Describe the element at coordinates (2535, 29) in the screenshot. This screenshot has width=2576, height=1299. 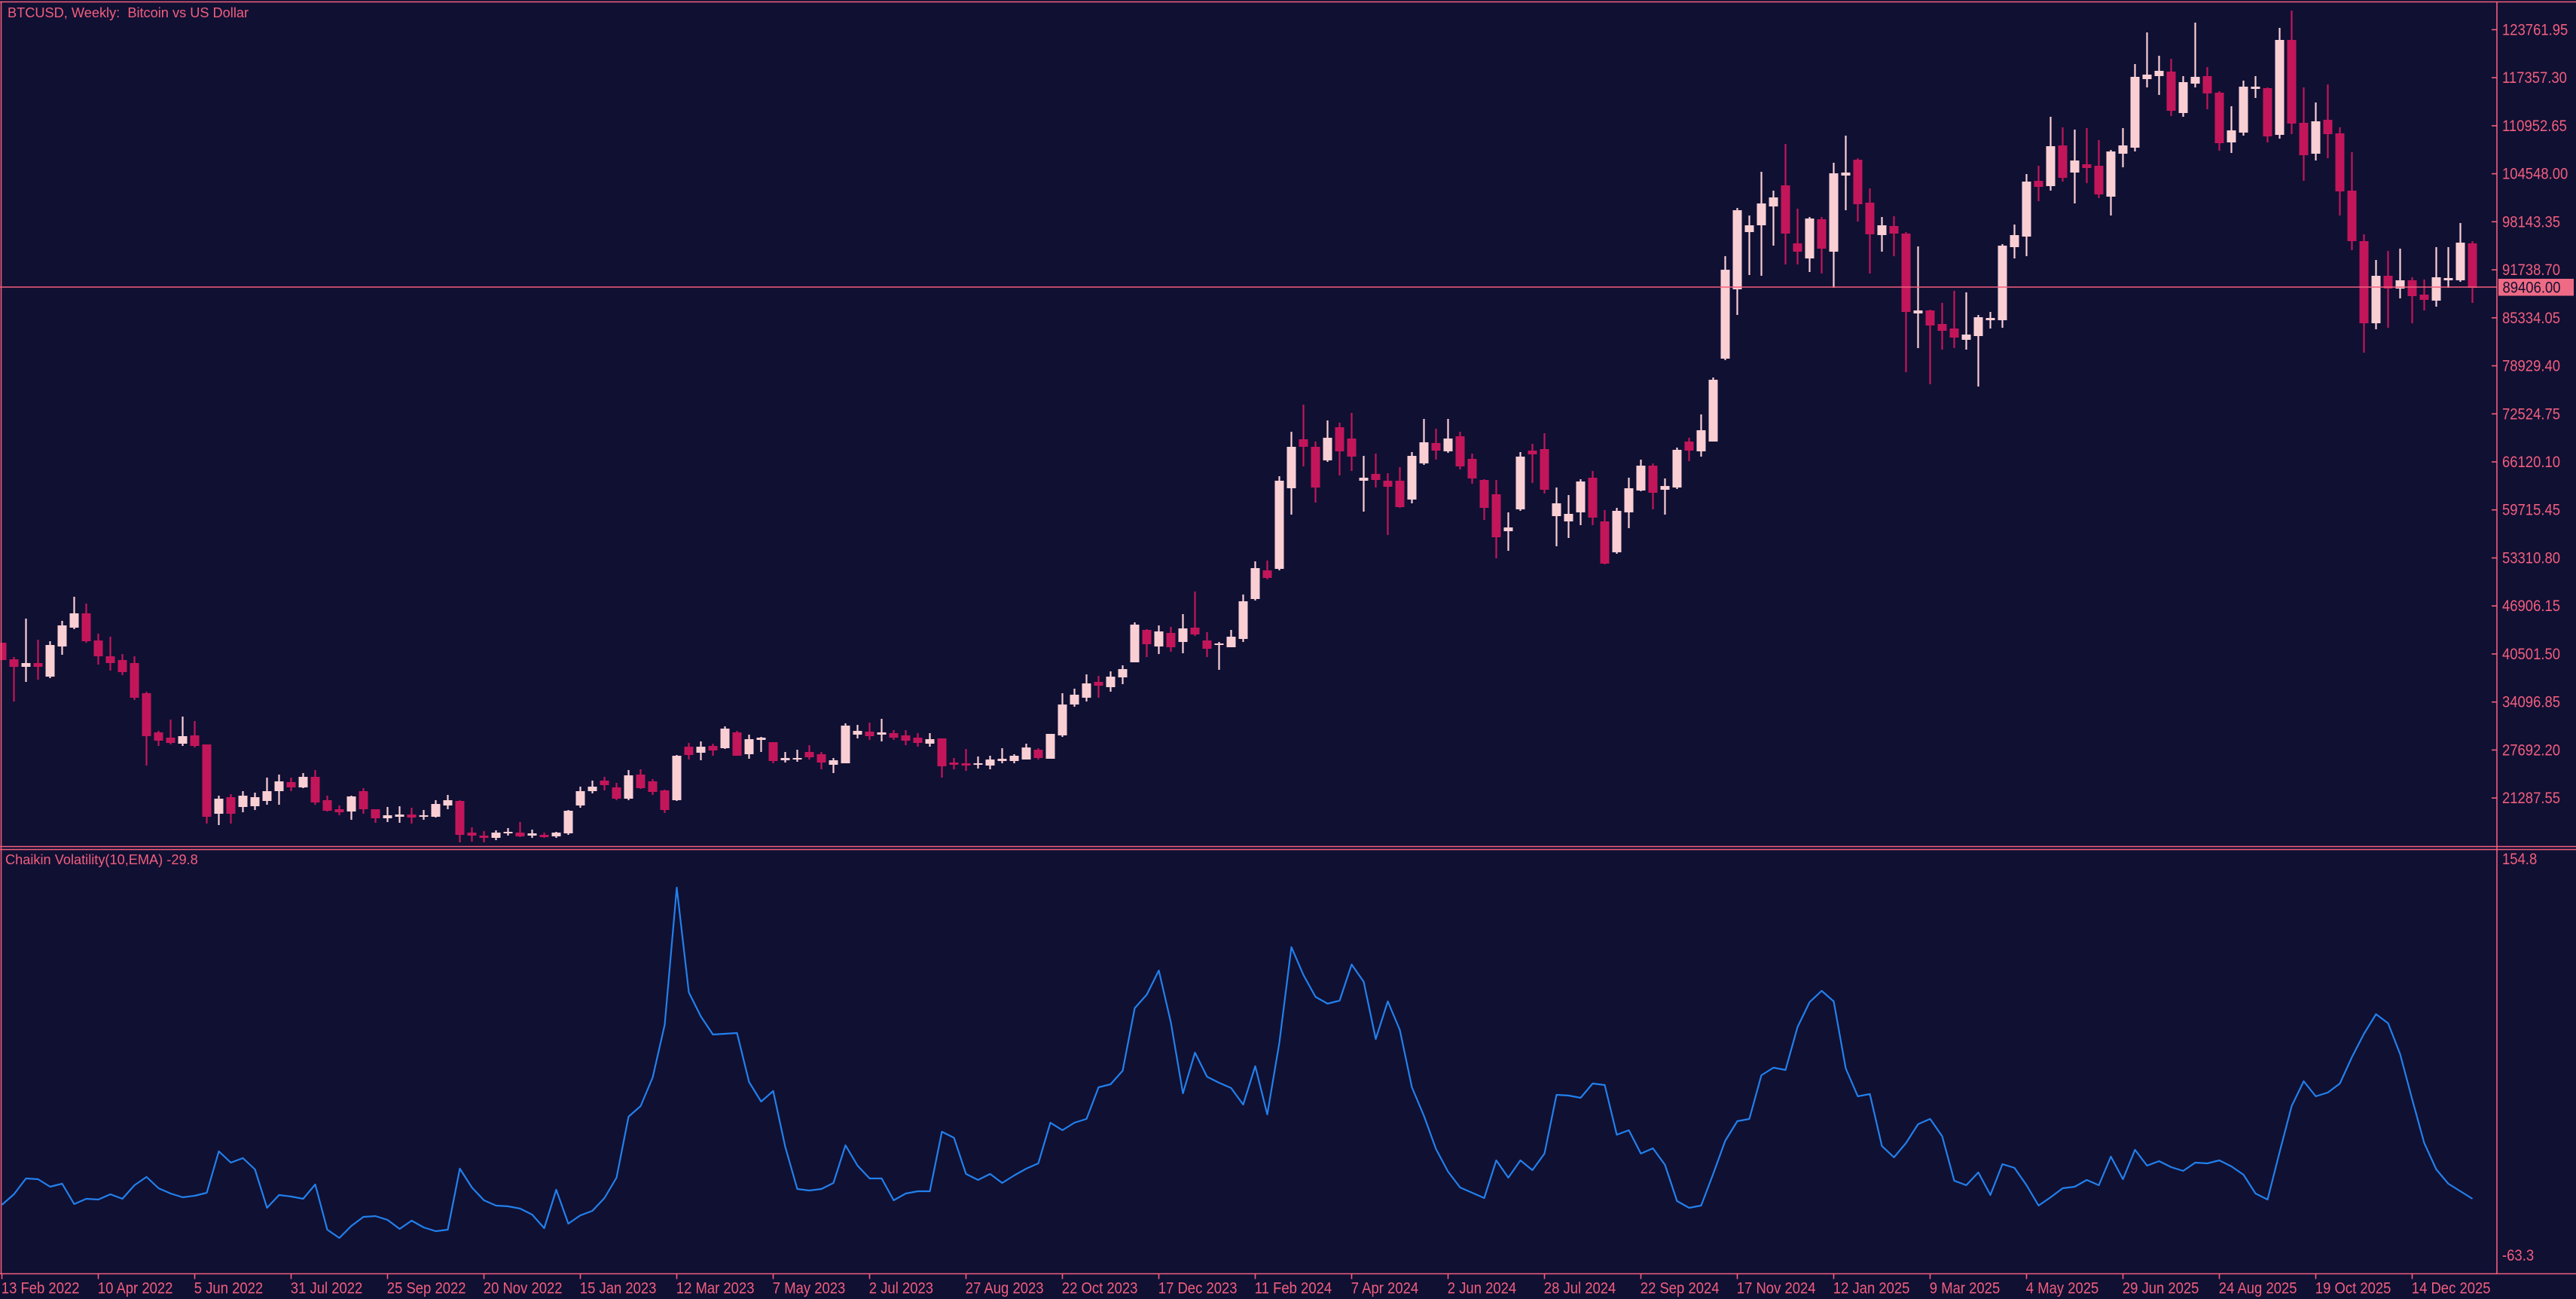
I see `svg-text: 123761.95` at that location.